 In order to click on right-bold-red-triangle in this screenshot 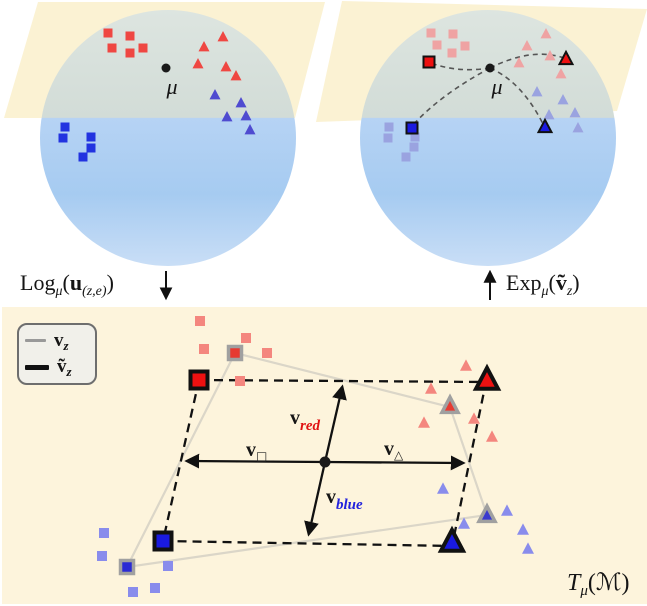, I will do `click(566, 57)`.